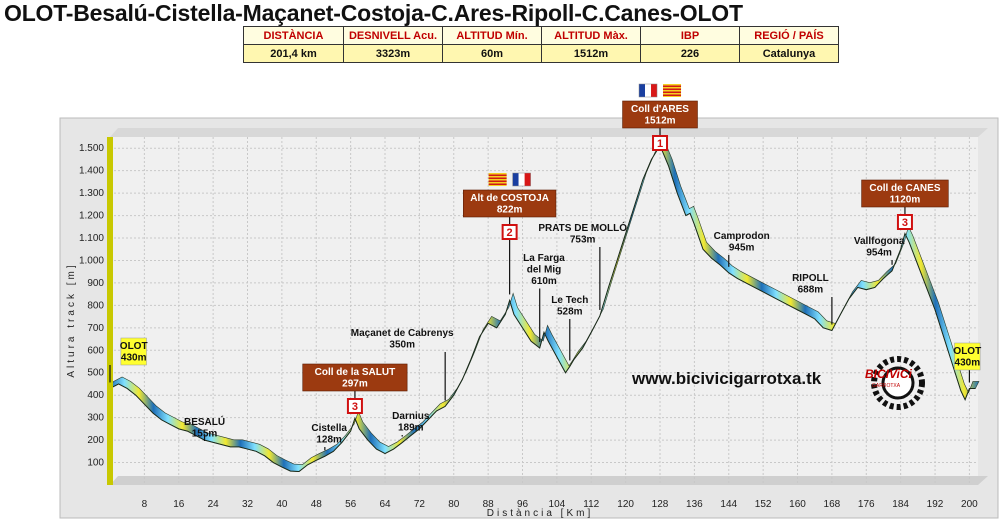  What do you see at coordinates (582, 227) in the screenshot?
I see `annotation-text: PRATS DE MOLLÓ` at bounding box center [582, 227].